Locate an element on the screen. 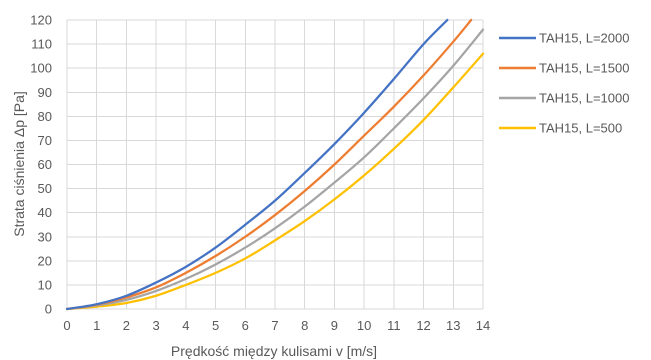  y-tick-label: 20 is located at coordinates (45, 260).